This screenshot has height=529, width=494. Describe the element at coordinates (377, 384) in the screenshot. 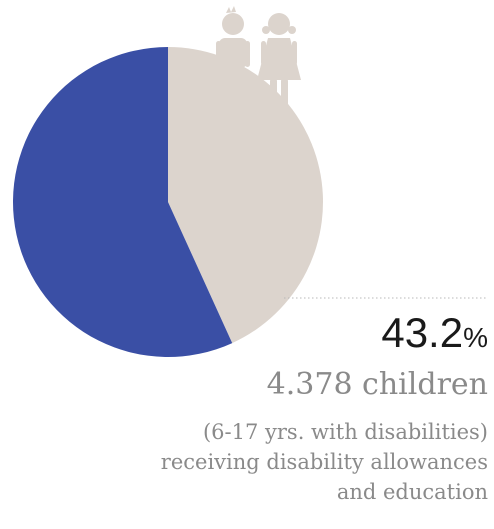

I see `children-count: 4.378 children` at that location.